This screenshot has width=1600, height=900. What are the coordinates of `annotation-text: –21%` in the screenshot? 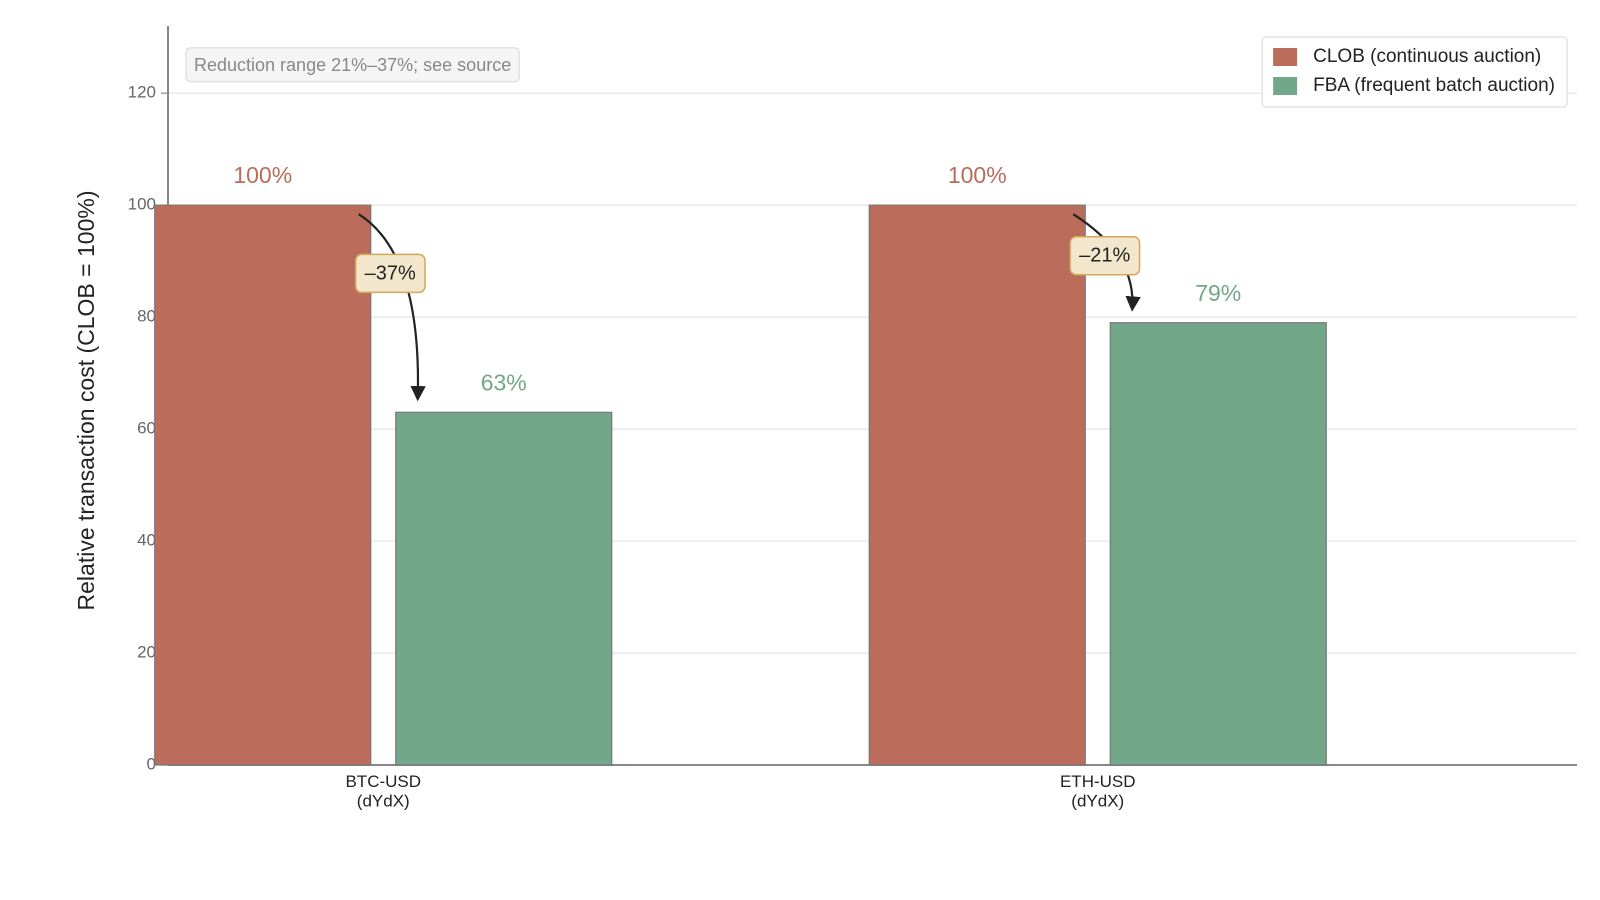 It's located at (1104, 256).